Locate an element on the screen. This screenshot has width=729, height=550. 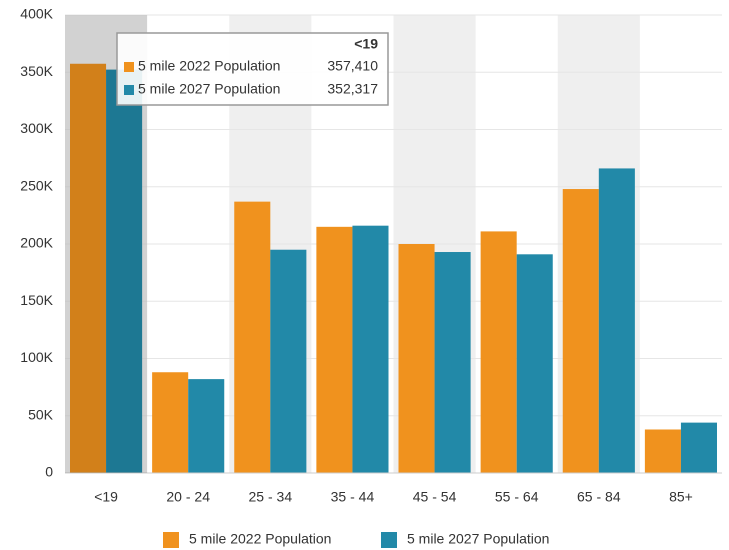
tooltip-box is located at coordinates (252, 69).